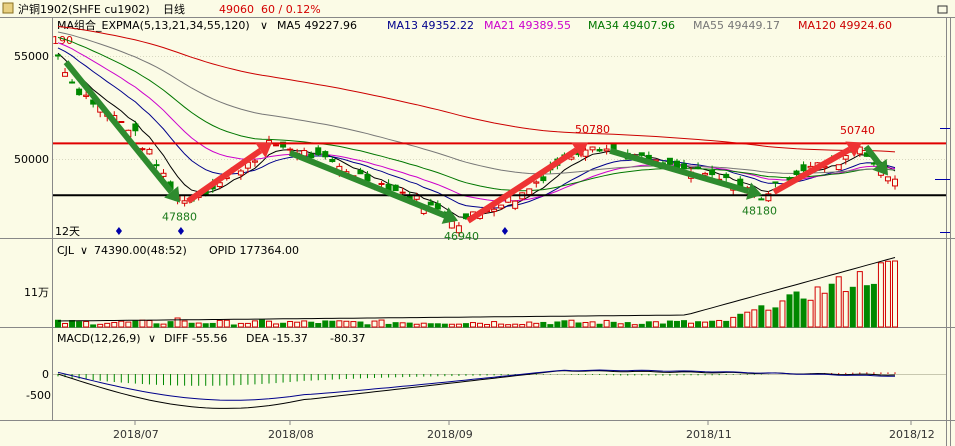  Describe the element at coordinates (736, 25) in the screenshot. I see `ma-legend-item: MA55 49449.17` at that location.